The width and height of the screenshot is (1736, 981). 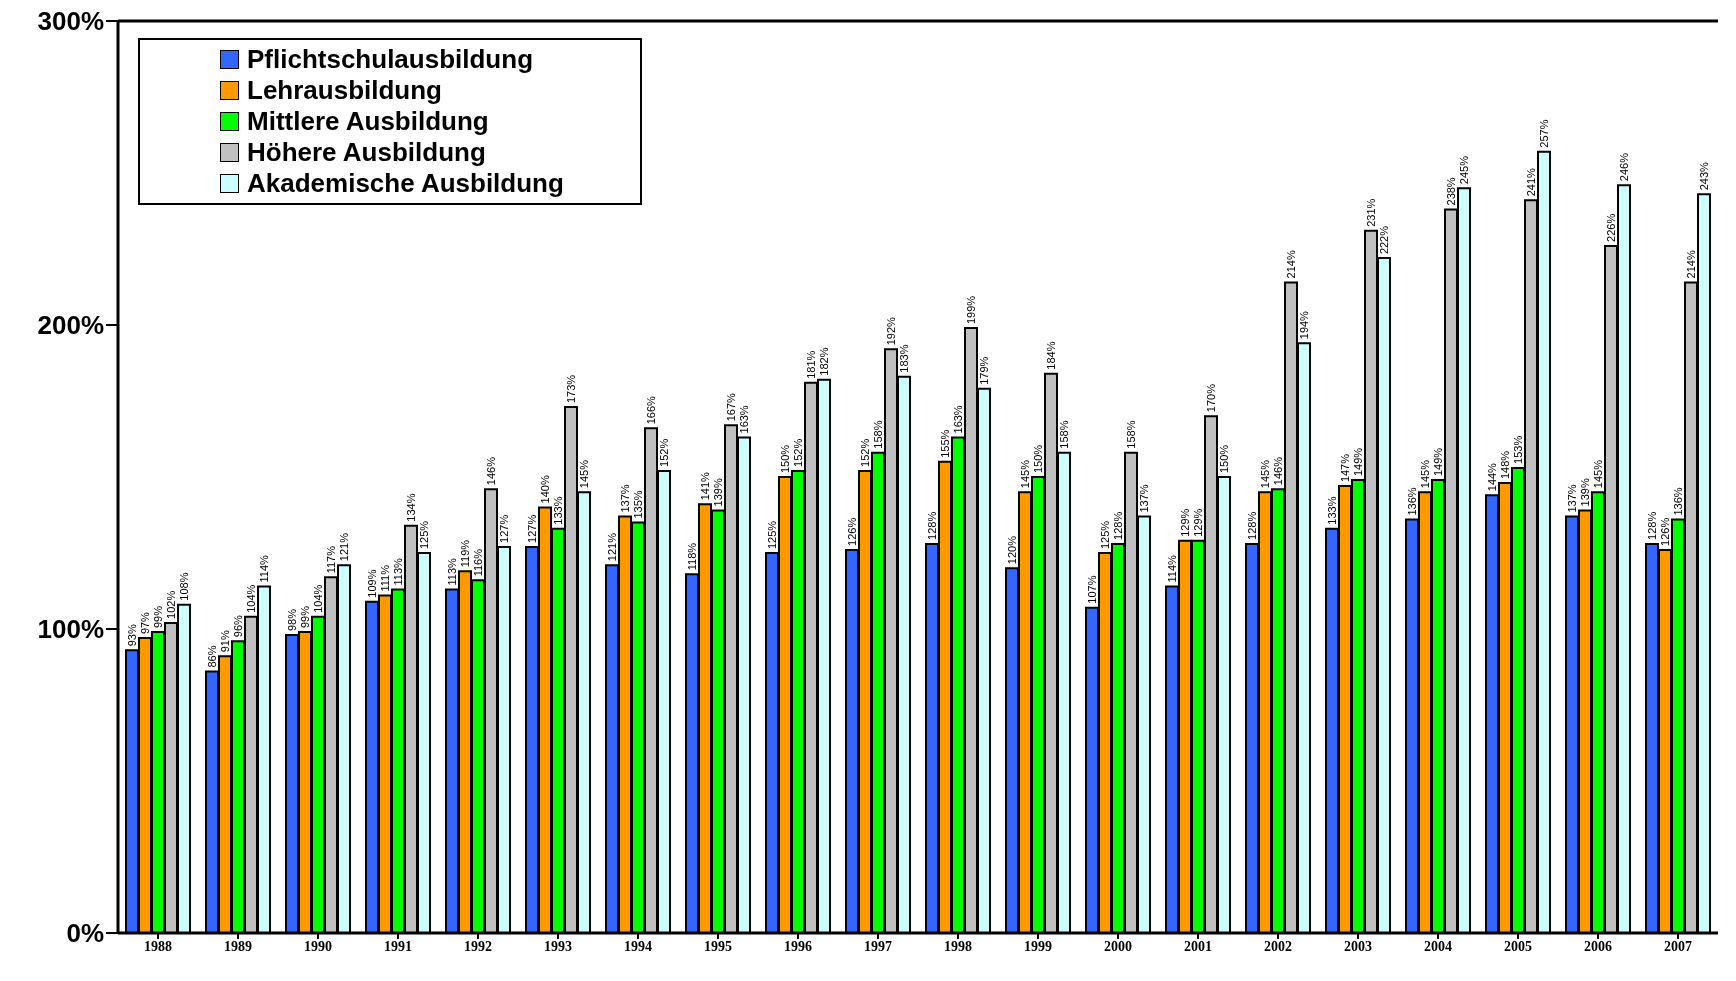 I want to click on data-label: 93%, so click(x=132, y=635).